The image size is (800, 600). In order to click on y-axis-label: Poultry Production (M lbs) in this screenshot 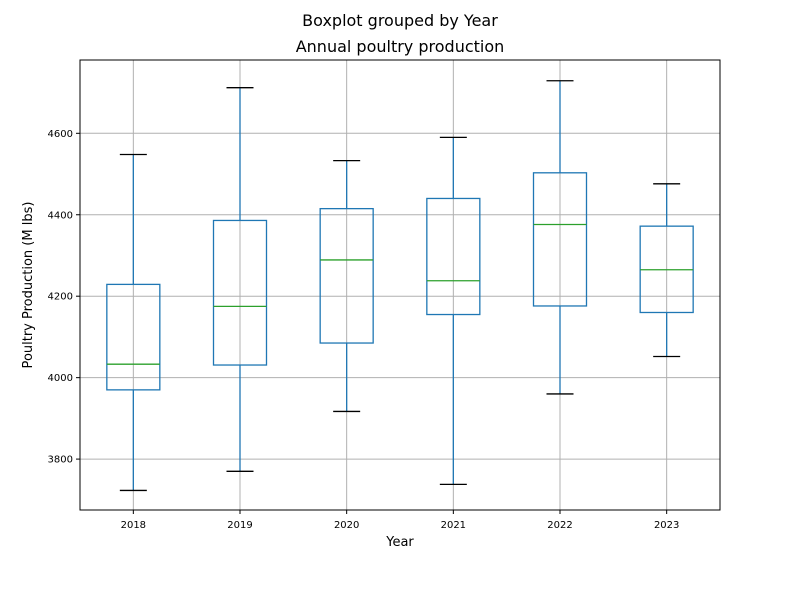, I will do `click(28, 285)`.